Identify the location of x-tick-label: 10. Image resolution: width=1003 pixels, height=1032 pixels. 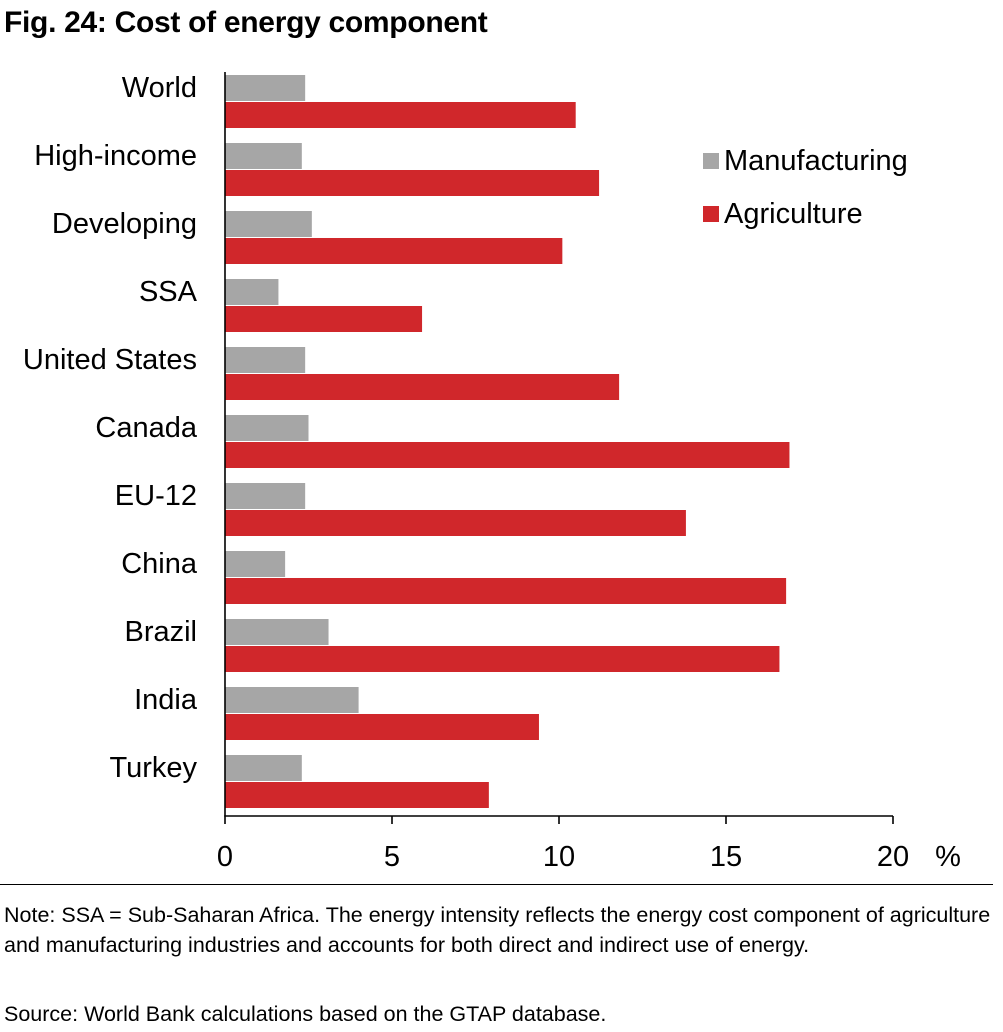
(559, 857).